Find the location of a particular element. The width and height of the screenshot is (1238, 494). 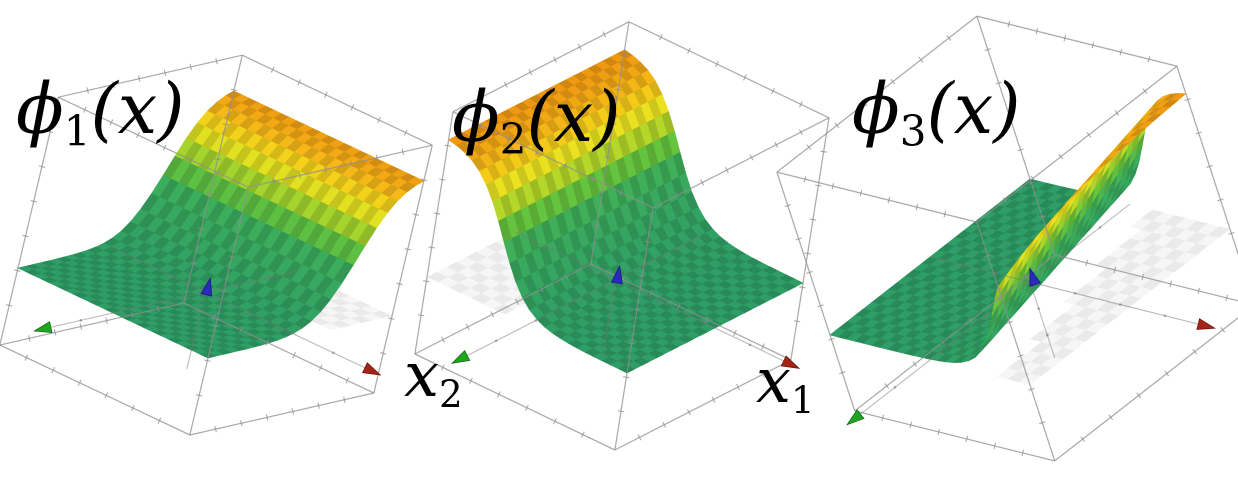

plot-label-phi3: ϕ3(x) is located at coordinates (936, 113).